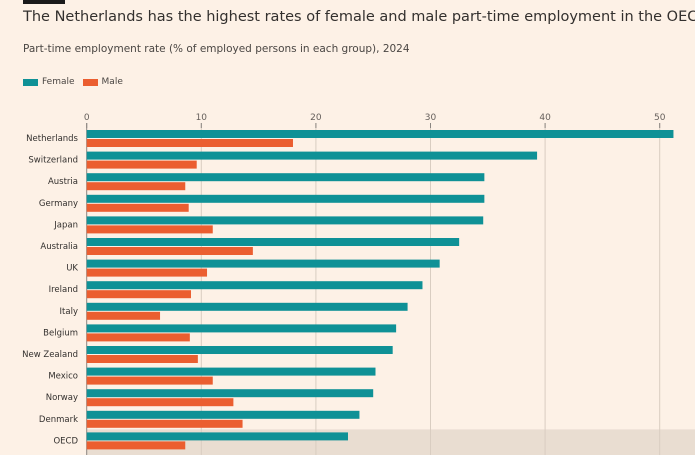 The height and width of the screenshot is (455, 695). What do you see at coordinates (241, 328) in the screenshot?
I see `bar-female-belgium` at bounding box center [241, 328].